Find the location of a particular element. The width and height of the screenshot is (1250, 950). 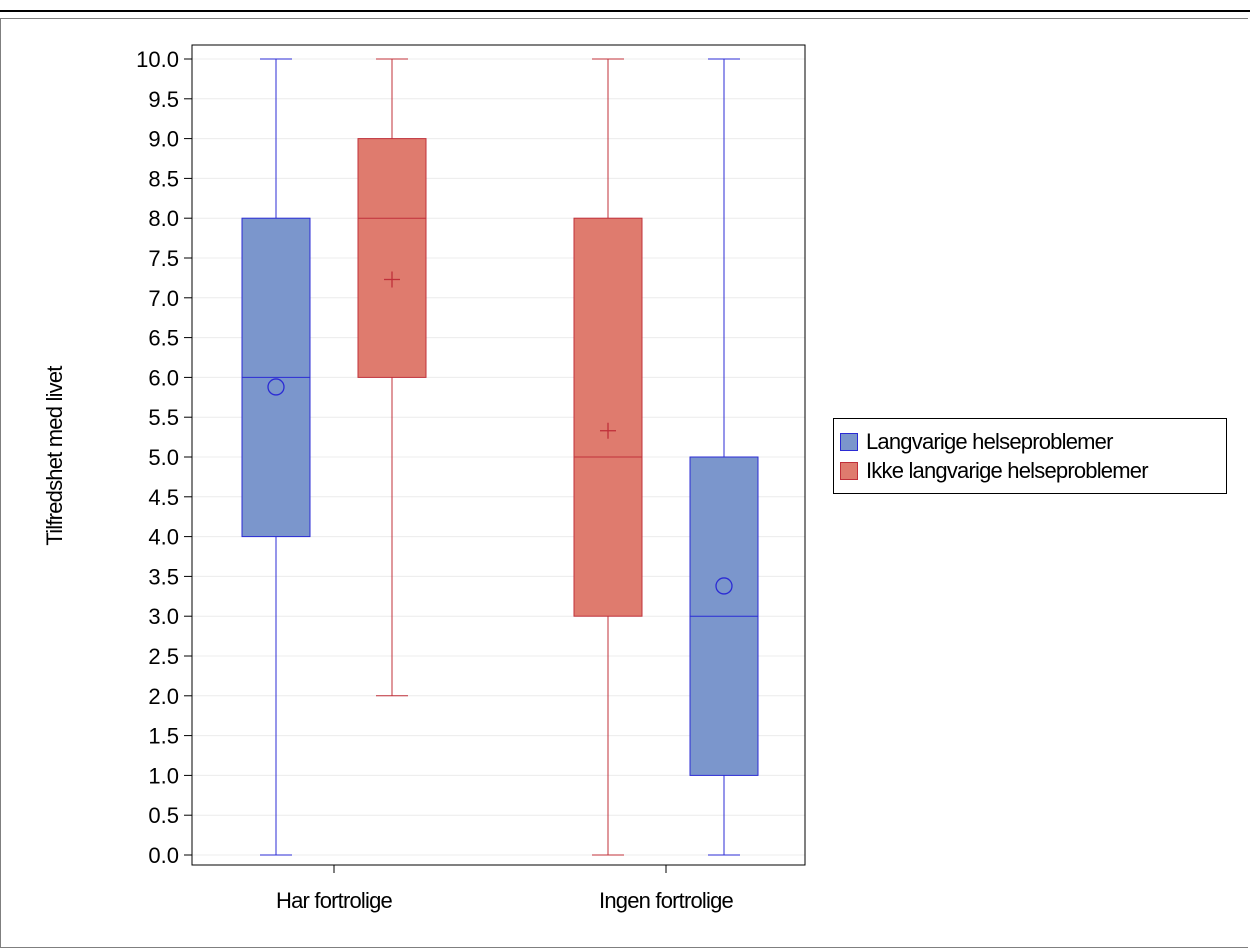

box-langvarige-ingen is located at coordinates (724, 457).